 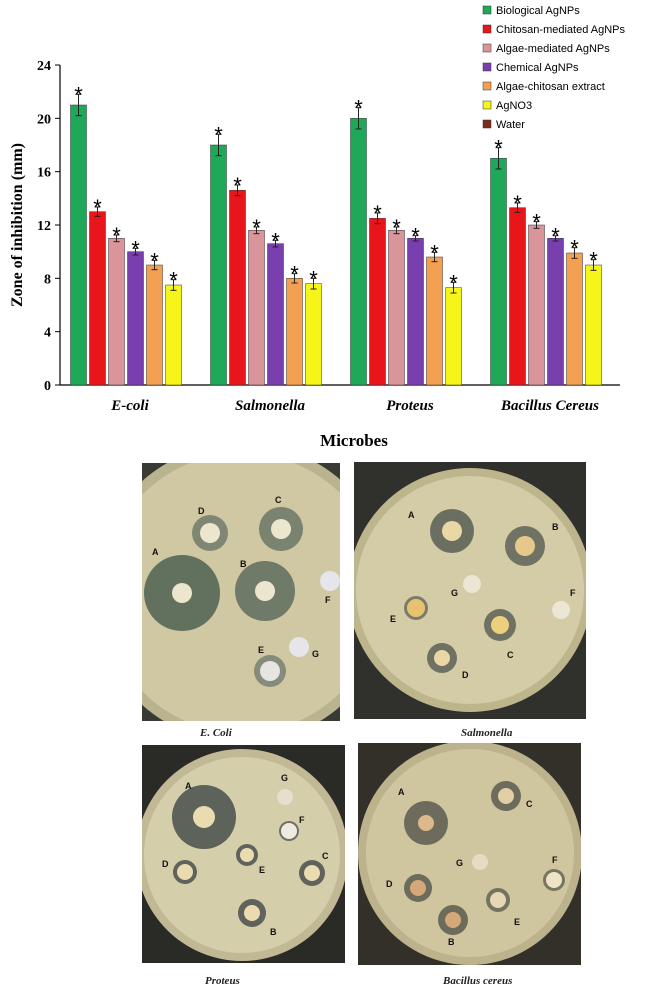 I want to click on plate-salmonella-graphic: A B C D E F G, so click(x=470, y=590).